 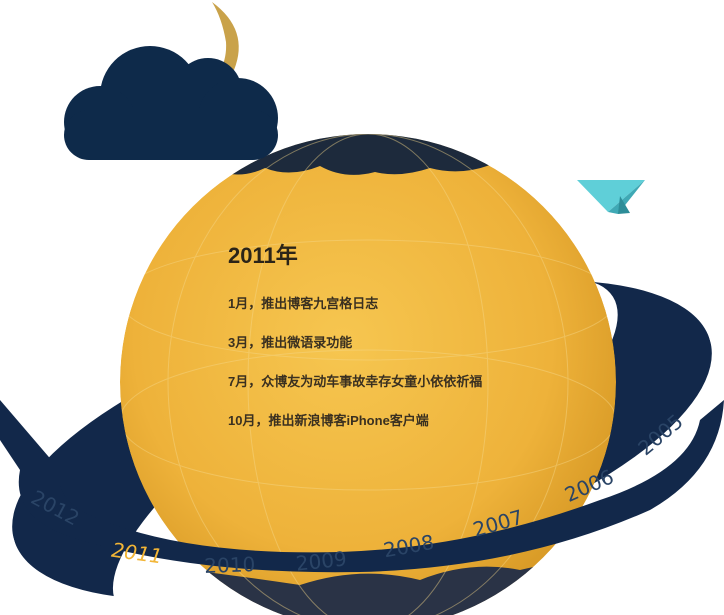 I want to click on current-year-title: 2011年, so click(x=263, y=255).